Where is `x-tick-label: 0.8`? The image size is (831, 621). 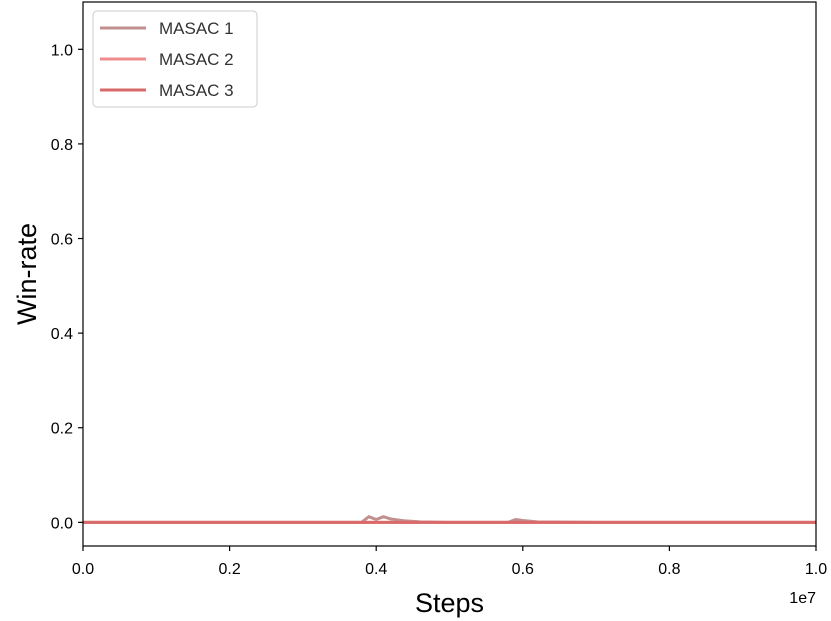
x-tick-label: 0.8 is located at coordinates (669, 569).